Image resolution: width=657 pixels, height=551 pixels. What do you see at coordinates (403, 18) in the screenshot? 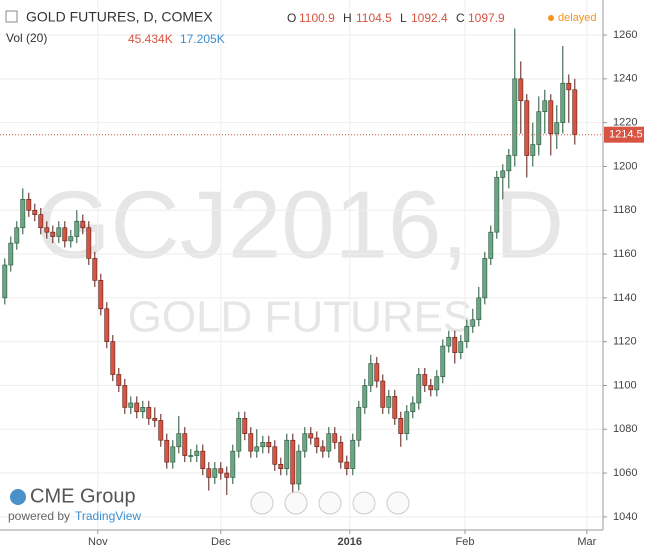
I see `l-label: L` at bounding box center [403, 18].